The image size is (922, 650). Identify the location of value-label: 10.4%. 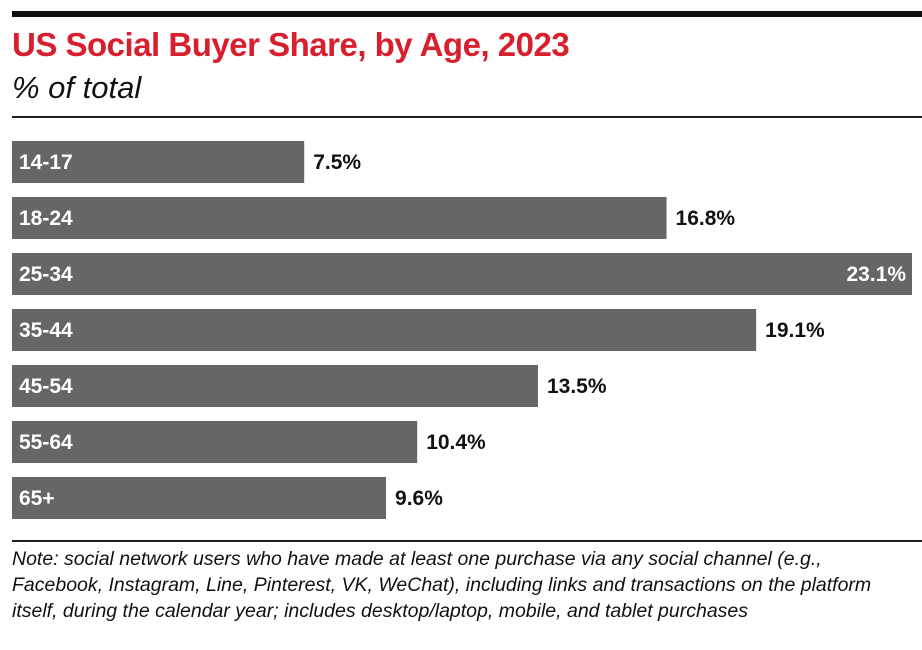
(456, 442).